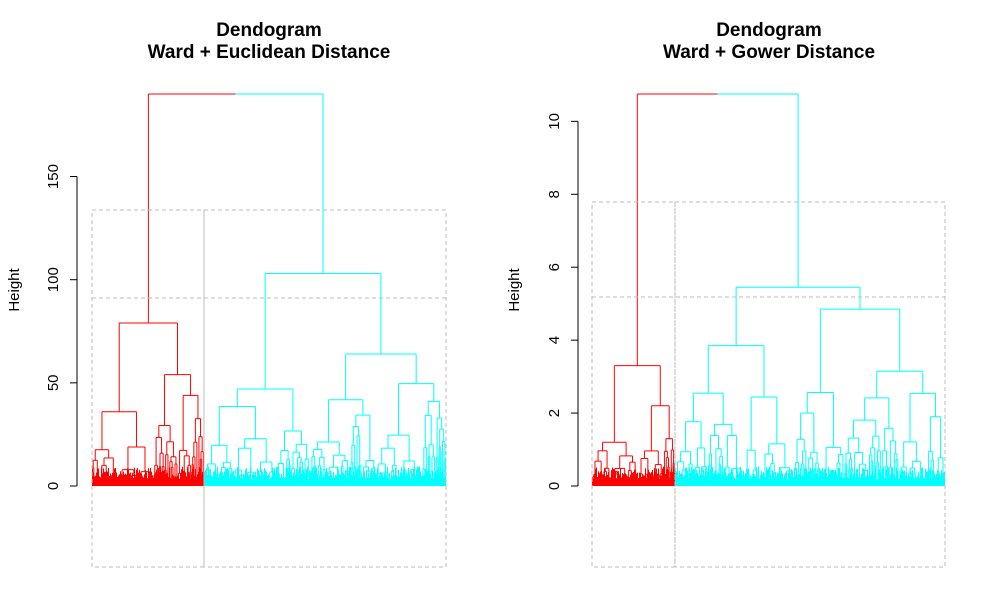 Image resolution: width=1000 pixels, height=600 pixels. What do you see at coordinates (554, 340) in the screenshot?
I see `y-tick-label: 4` at bounding box center [554, 340].